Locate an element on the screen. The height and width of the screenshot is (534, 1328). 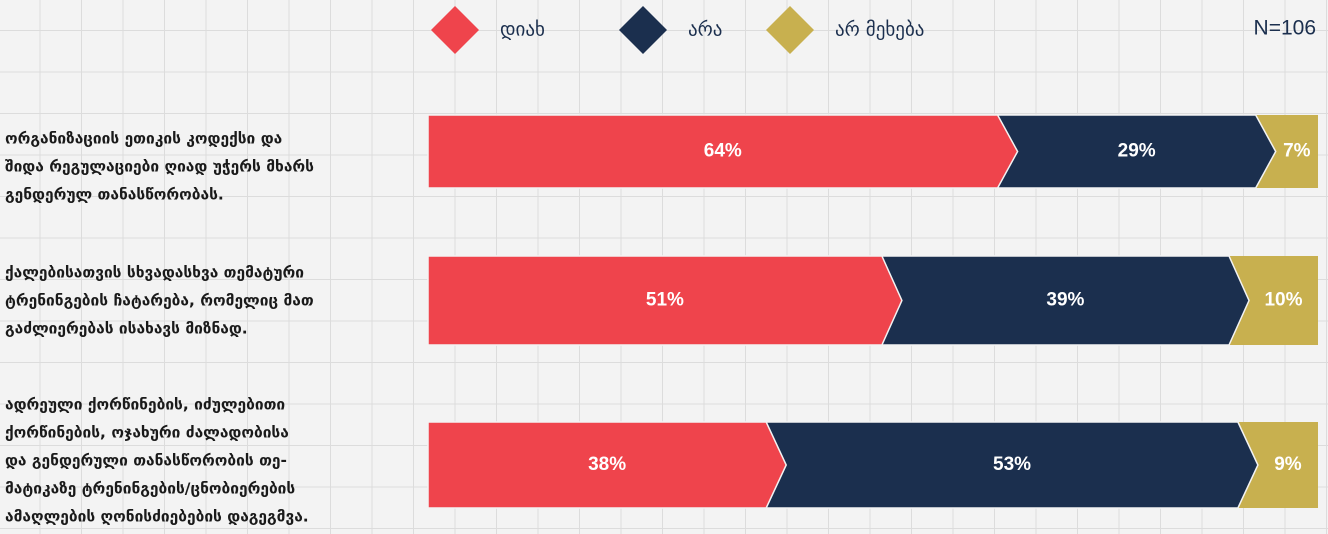
value-label: 51% is located at coordinates (665, 300).